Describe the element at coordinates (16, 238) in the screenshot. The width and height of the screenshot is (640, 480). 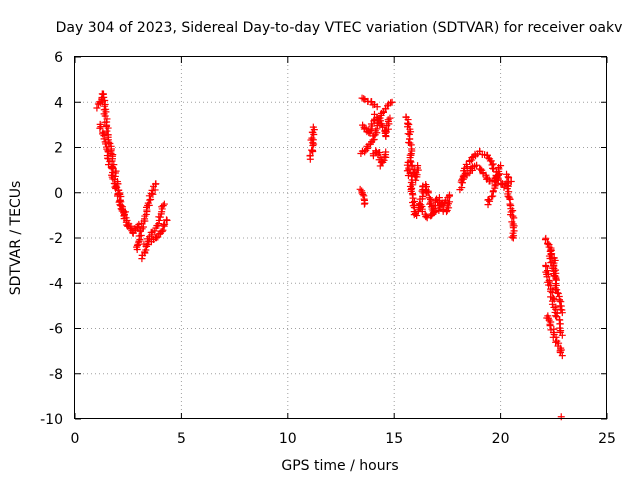
I see `y-axis-label: SDTVAR / TECUs` at that location.